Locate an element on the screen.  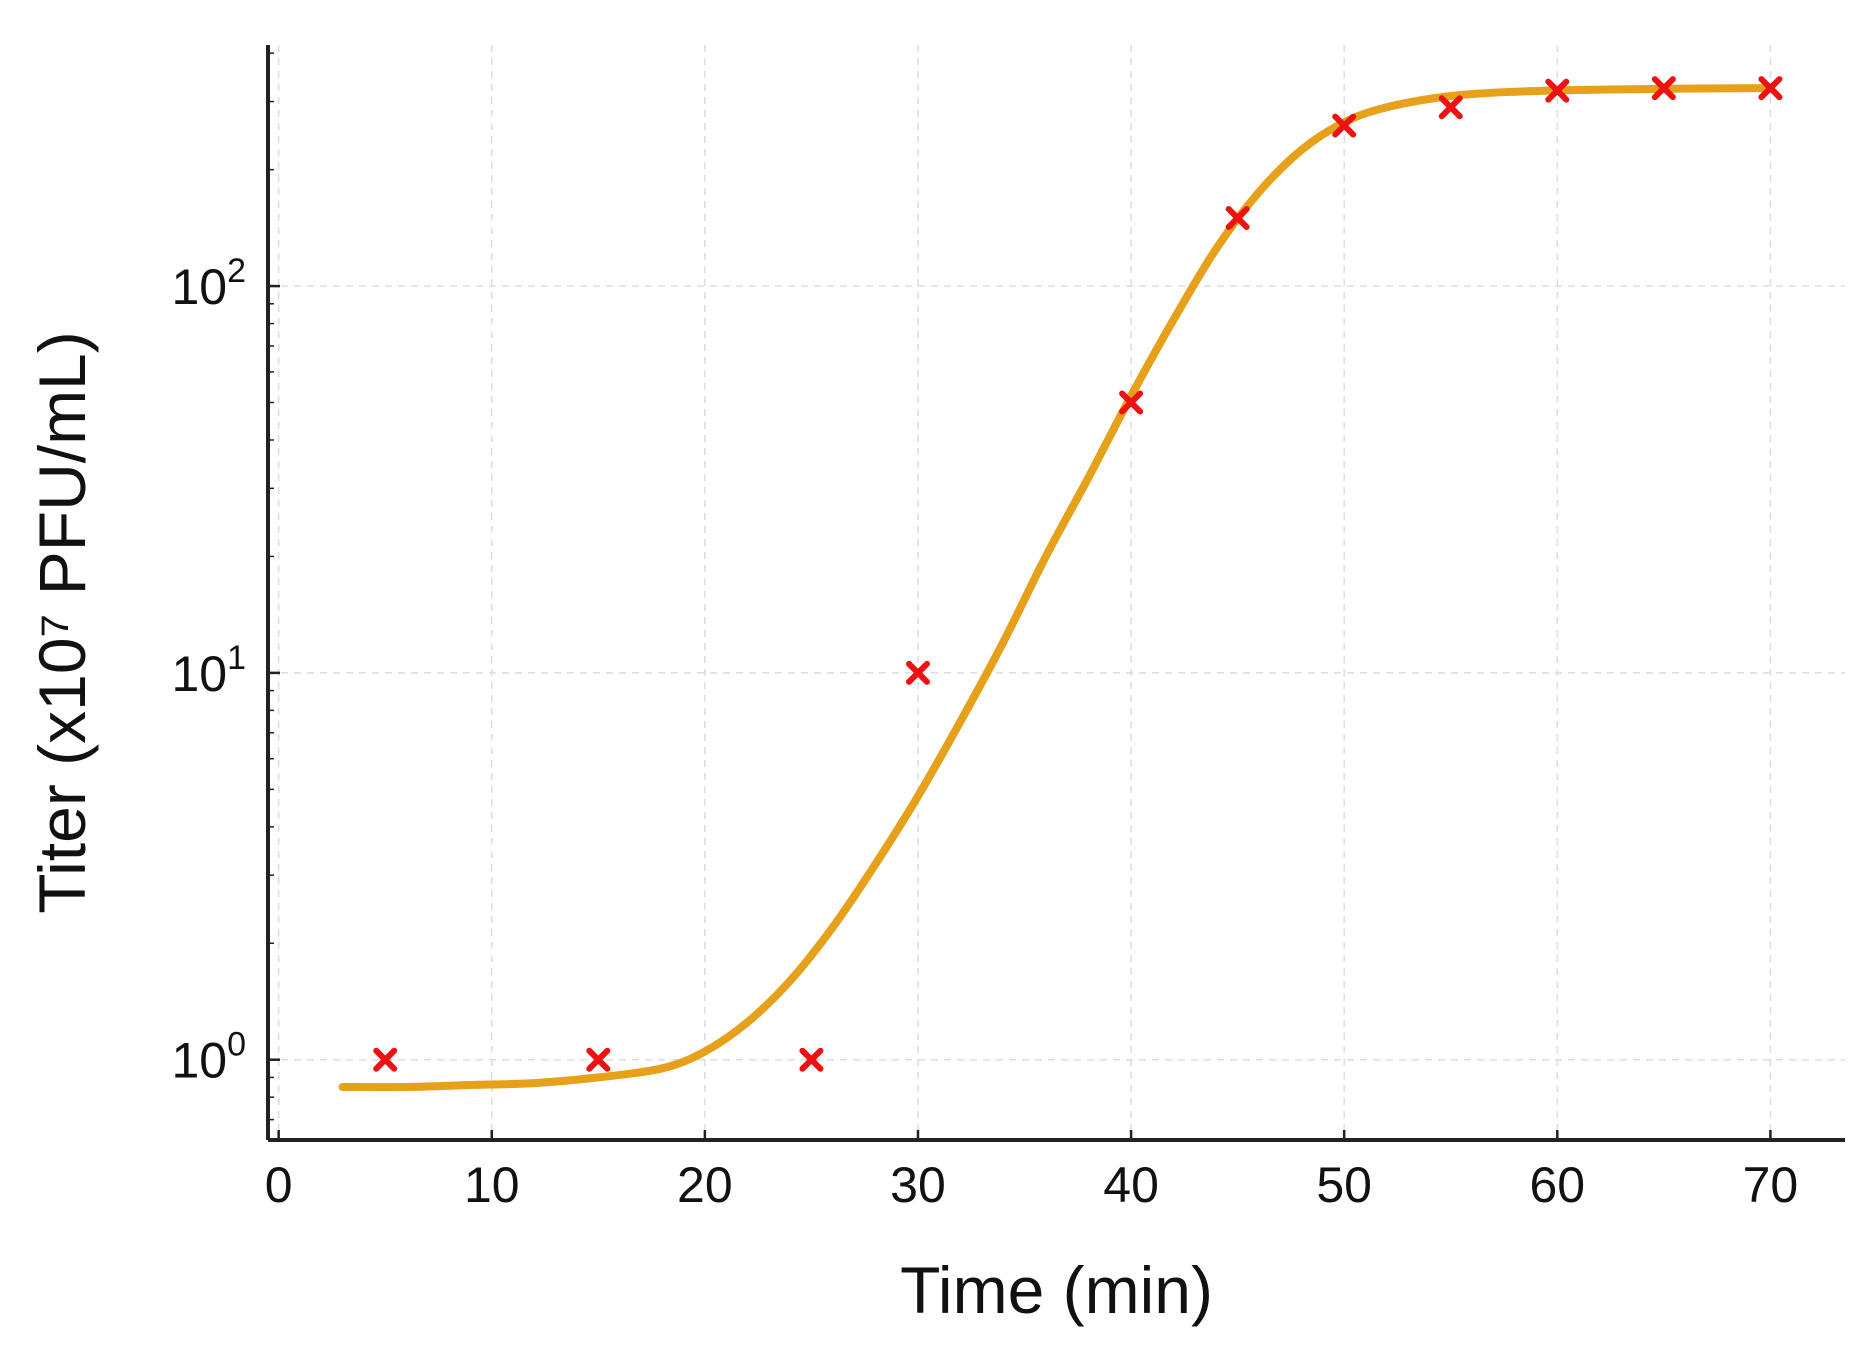
x-tick-label: 10 is located at coordinates (492, 1185).